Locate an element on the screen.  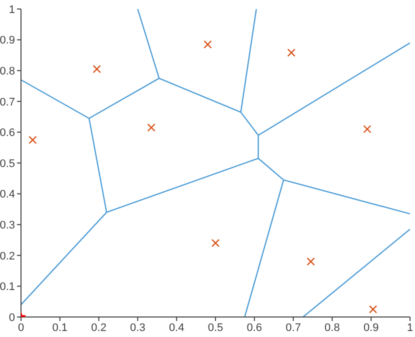
x-tick-label: 0.7 is located at coordinates (293, 328).